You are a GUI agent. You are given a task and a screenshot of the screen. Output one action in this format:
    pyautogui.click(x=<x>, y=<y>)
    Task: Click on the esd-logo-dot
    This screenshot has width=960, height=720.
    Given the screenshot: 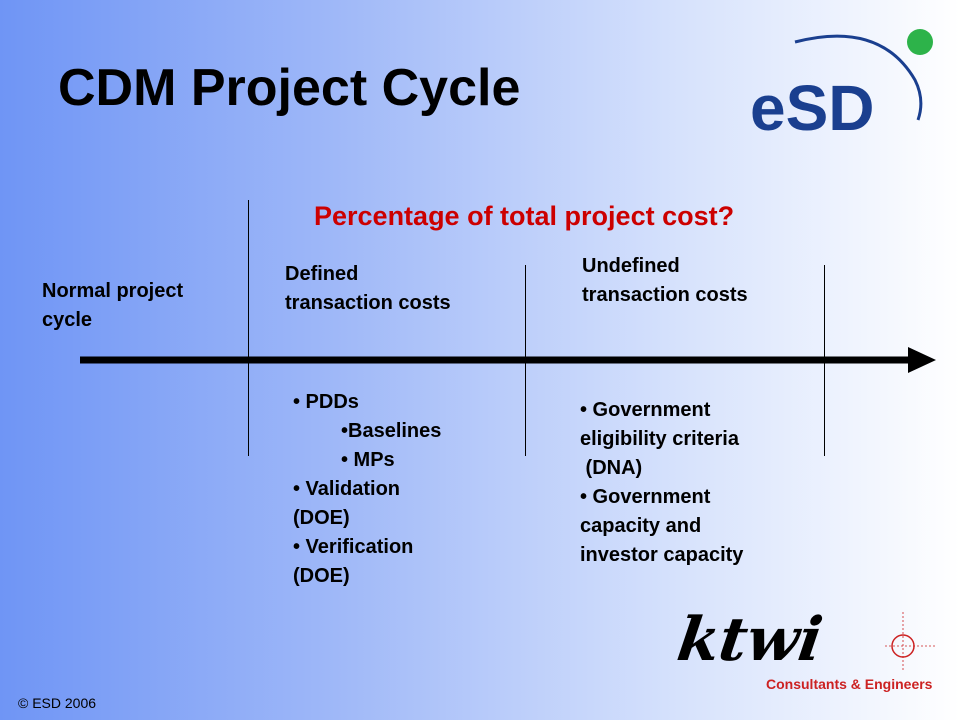 What is the action you would take?
    pyautogui.click(x=920, y=42)
    